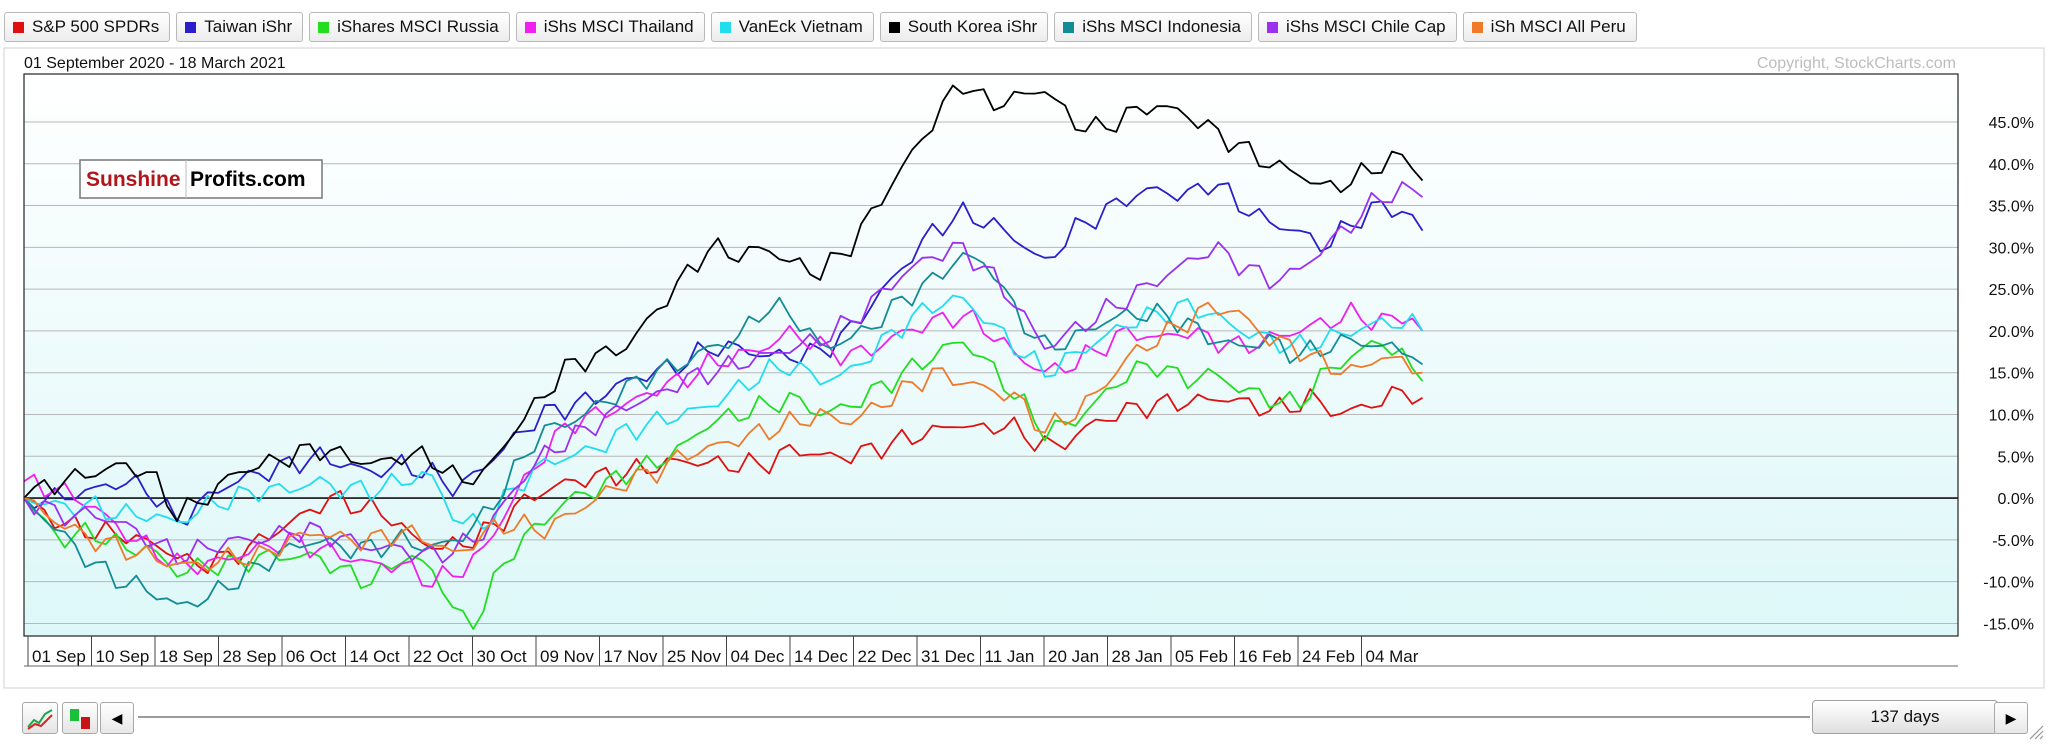  What do you see at coordinates (2035, 731) in the screenshot?
I see `resize-grip-icon` at bounding box center [2035, 731].